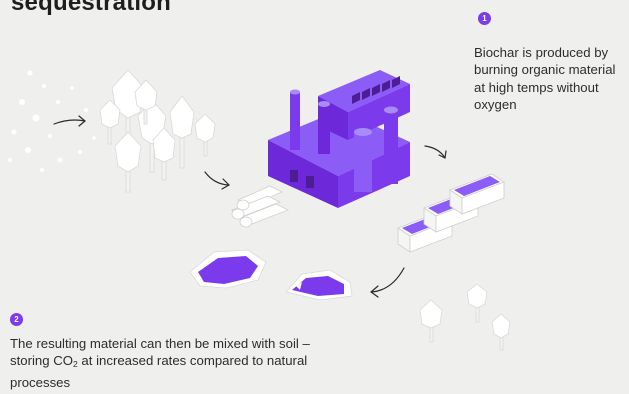 The image size is (629, 394). Describe the element at coordinates (69, 121) in the screenshot. I see `arrow-to-trees` at that location.